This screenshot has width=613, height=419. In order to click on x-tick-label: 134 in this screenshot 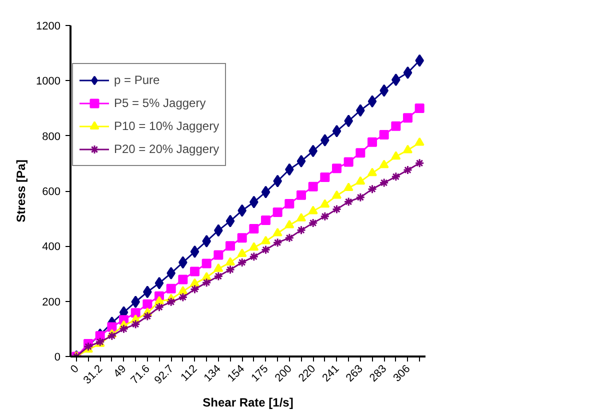, I will do `click(213, 373)`.